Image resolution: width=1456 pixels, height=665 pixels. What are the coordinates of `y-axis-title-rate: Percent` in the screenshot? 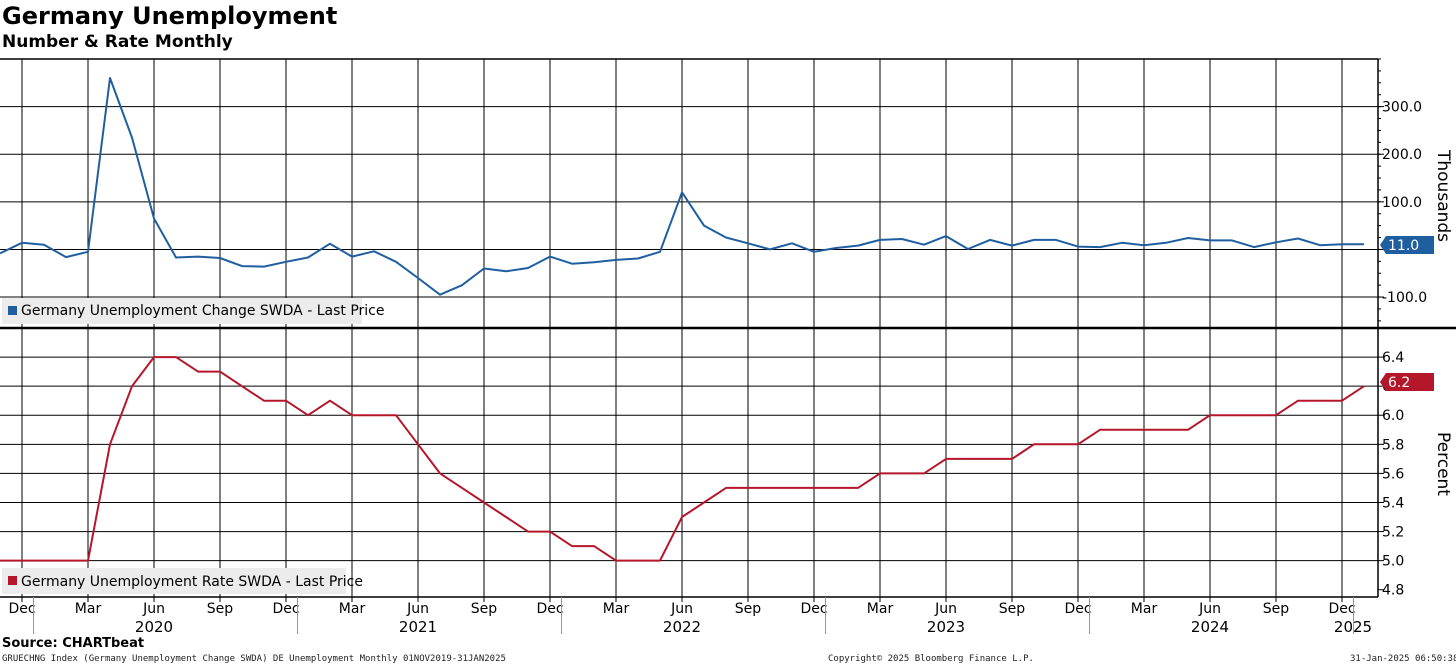 It's located at (1443, 464).